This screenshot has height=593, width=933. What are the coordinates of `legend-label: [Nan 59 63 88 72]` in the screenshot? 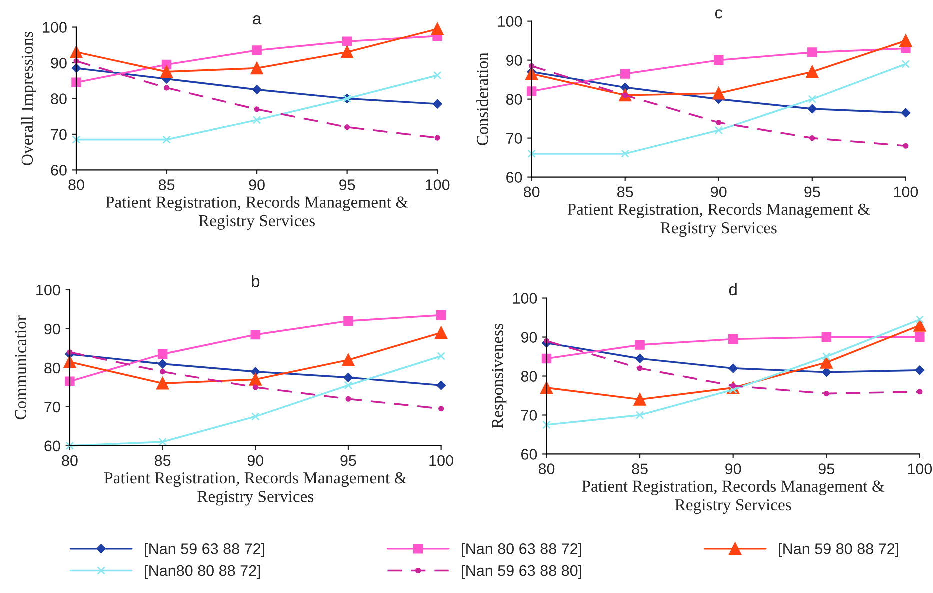 It's located at (204, 550).